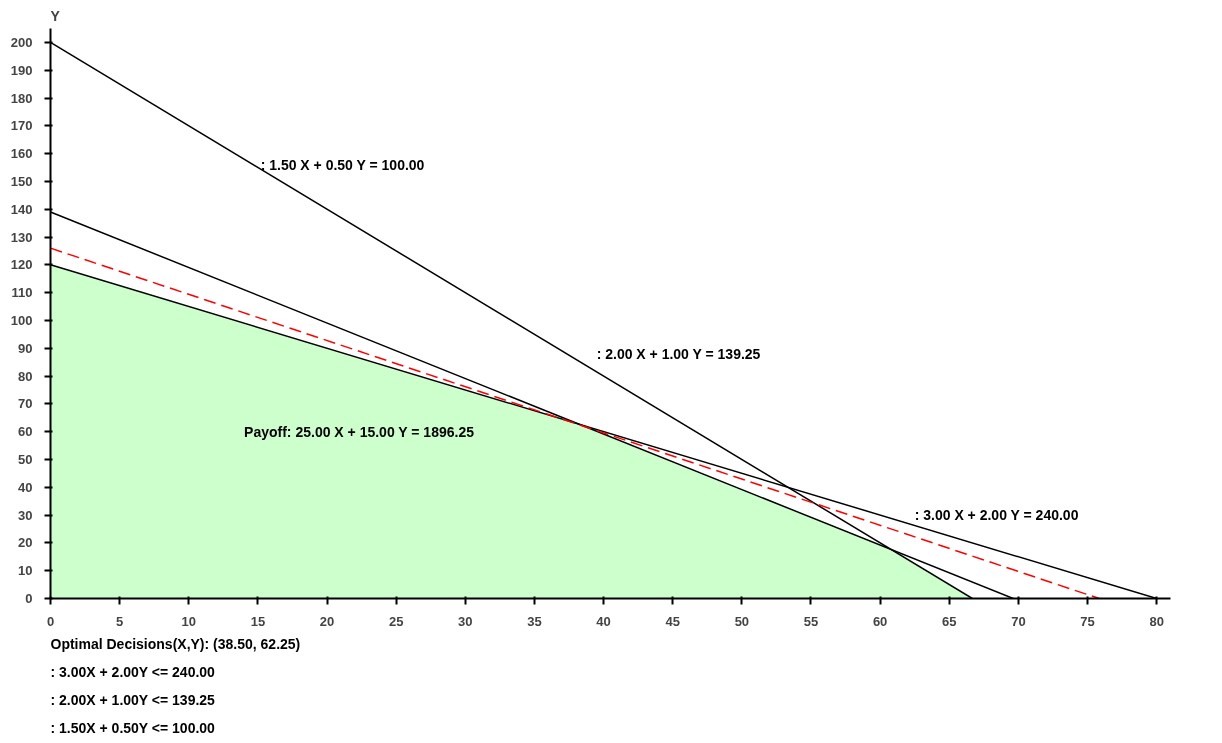  I want to click on x-tick-label: 0, so click(50, 621).